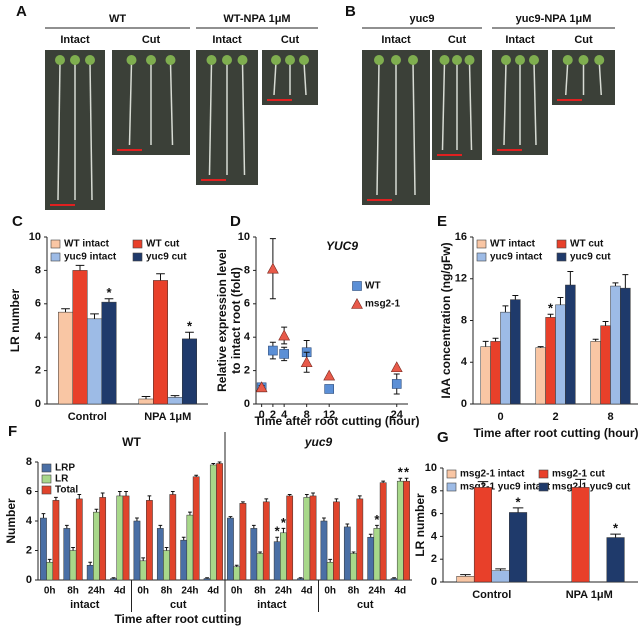  Describe the element at coordinates (29, 491) in the screenshot. I see `y-tick-label: 6` at that location.